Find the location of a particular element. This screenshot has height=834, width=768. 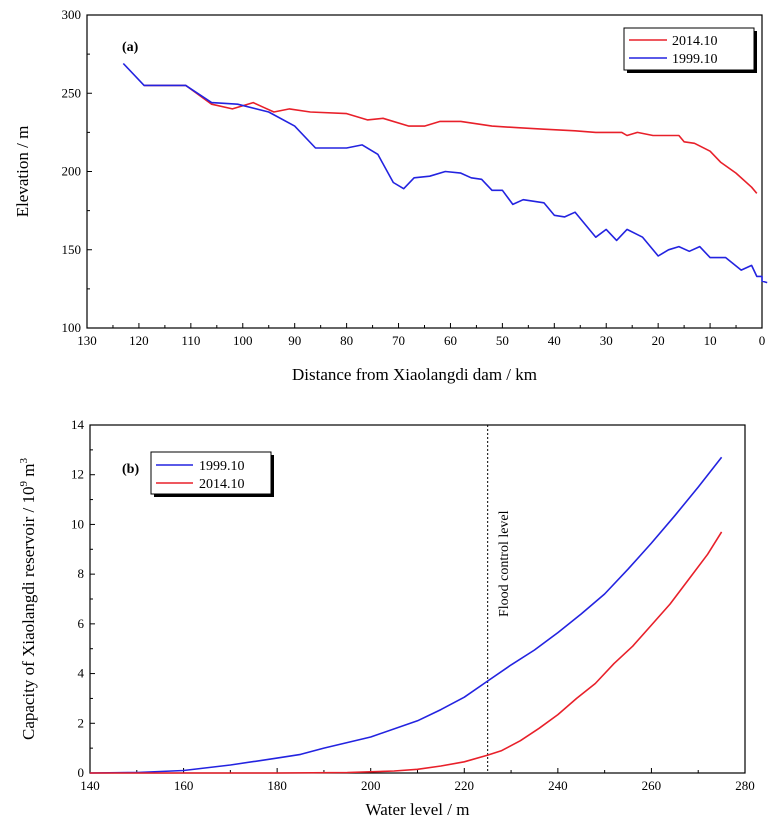

x-tick-label-a-10: 30 is located at coordinates (606, 340).